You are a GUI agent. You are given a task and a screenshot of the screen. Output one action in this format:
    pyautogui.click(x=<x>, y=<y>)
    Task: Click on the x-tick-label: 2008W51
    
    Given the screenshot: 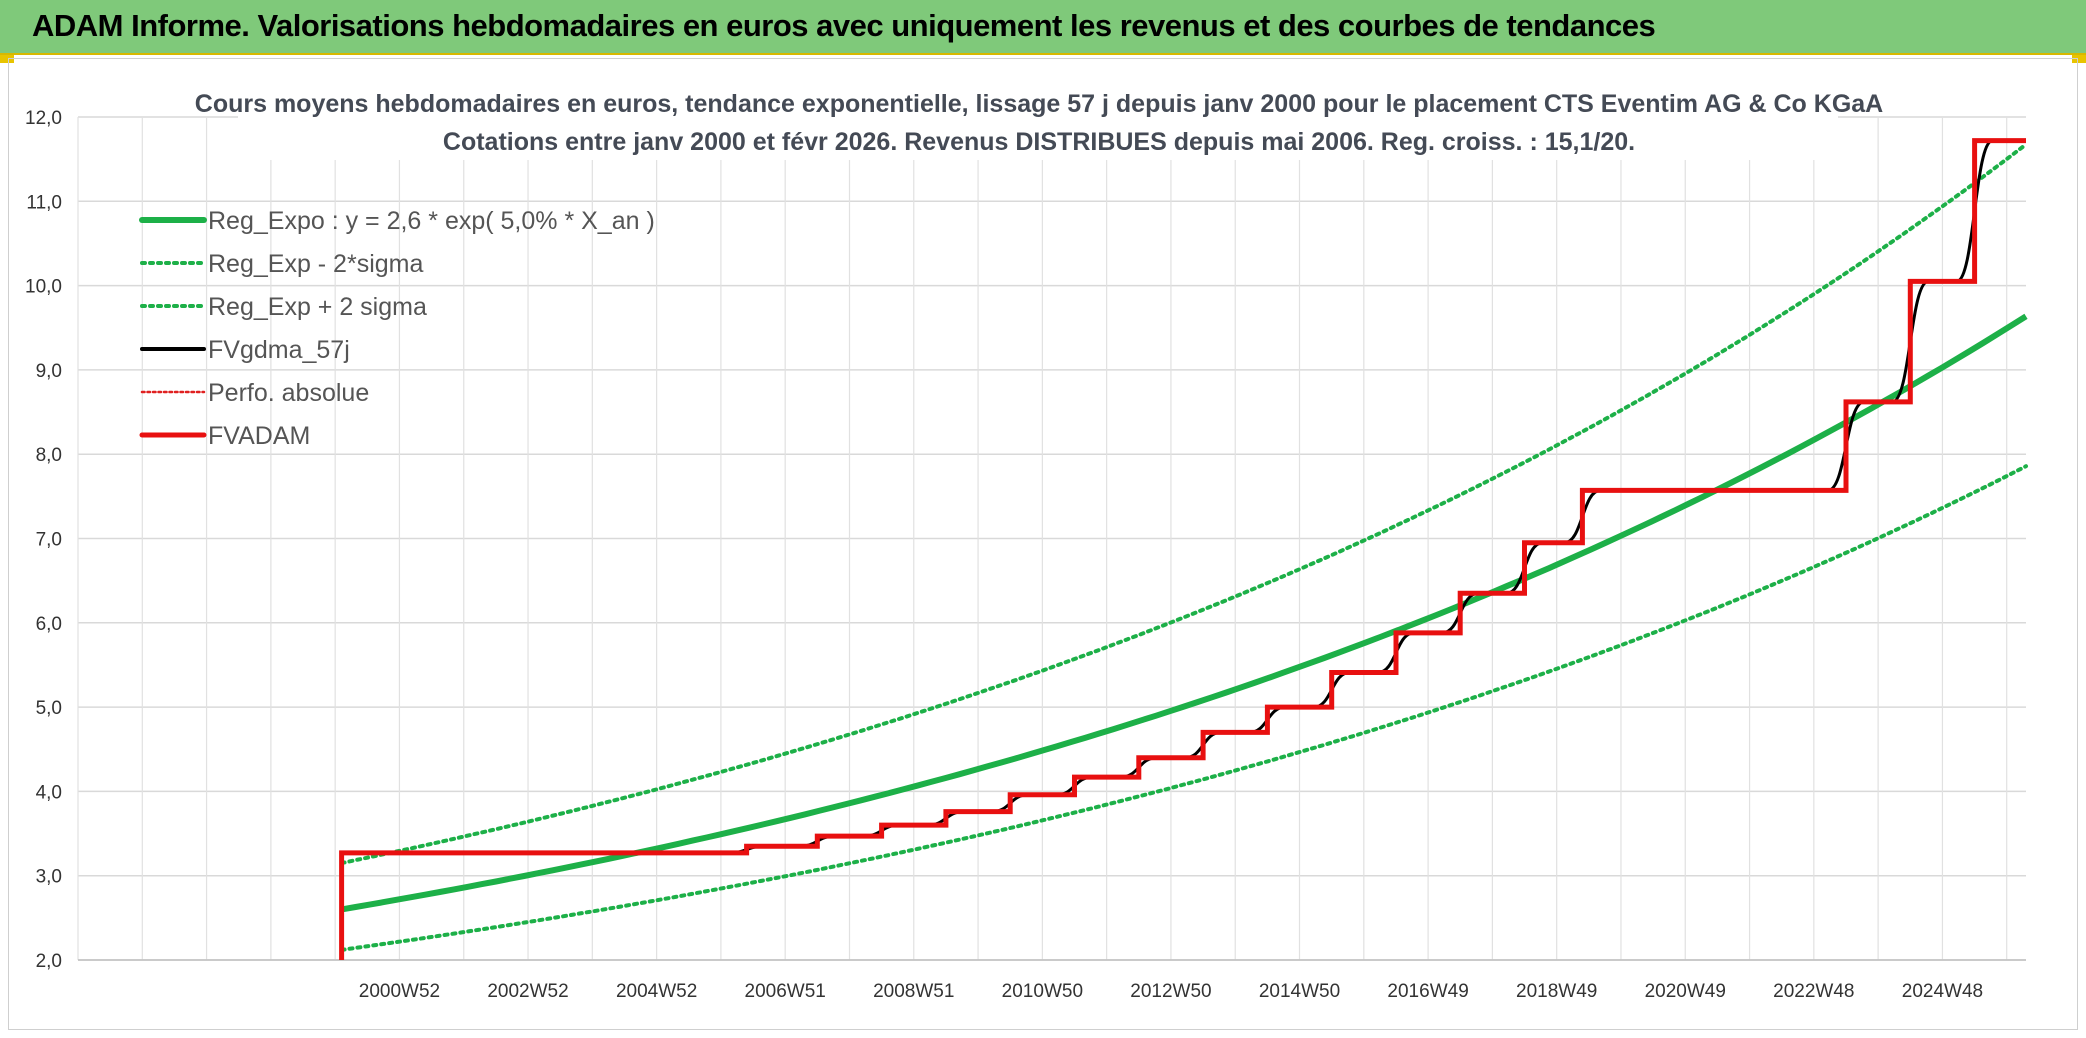 What is the action you would take?
    pyautogui.click(x=913, y=991)
    